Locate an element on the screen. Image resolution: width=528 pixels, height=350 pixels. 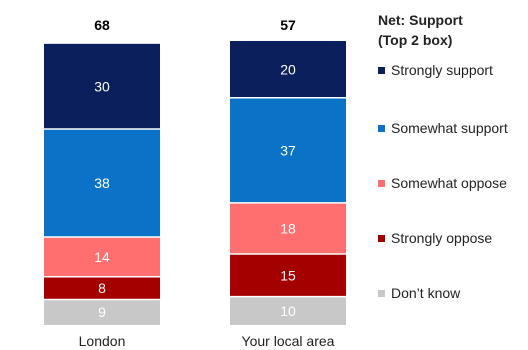
segment-value-label: 20 is located at coordinates (288, 69).